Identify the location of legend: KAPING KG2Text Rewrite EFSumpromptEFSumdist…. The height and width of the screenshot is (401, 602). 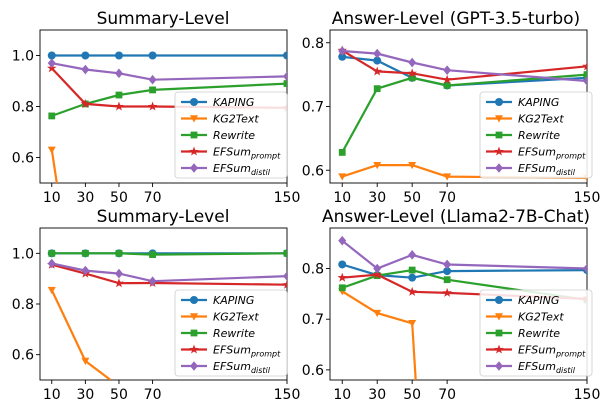
(536, 135).